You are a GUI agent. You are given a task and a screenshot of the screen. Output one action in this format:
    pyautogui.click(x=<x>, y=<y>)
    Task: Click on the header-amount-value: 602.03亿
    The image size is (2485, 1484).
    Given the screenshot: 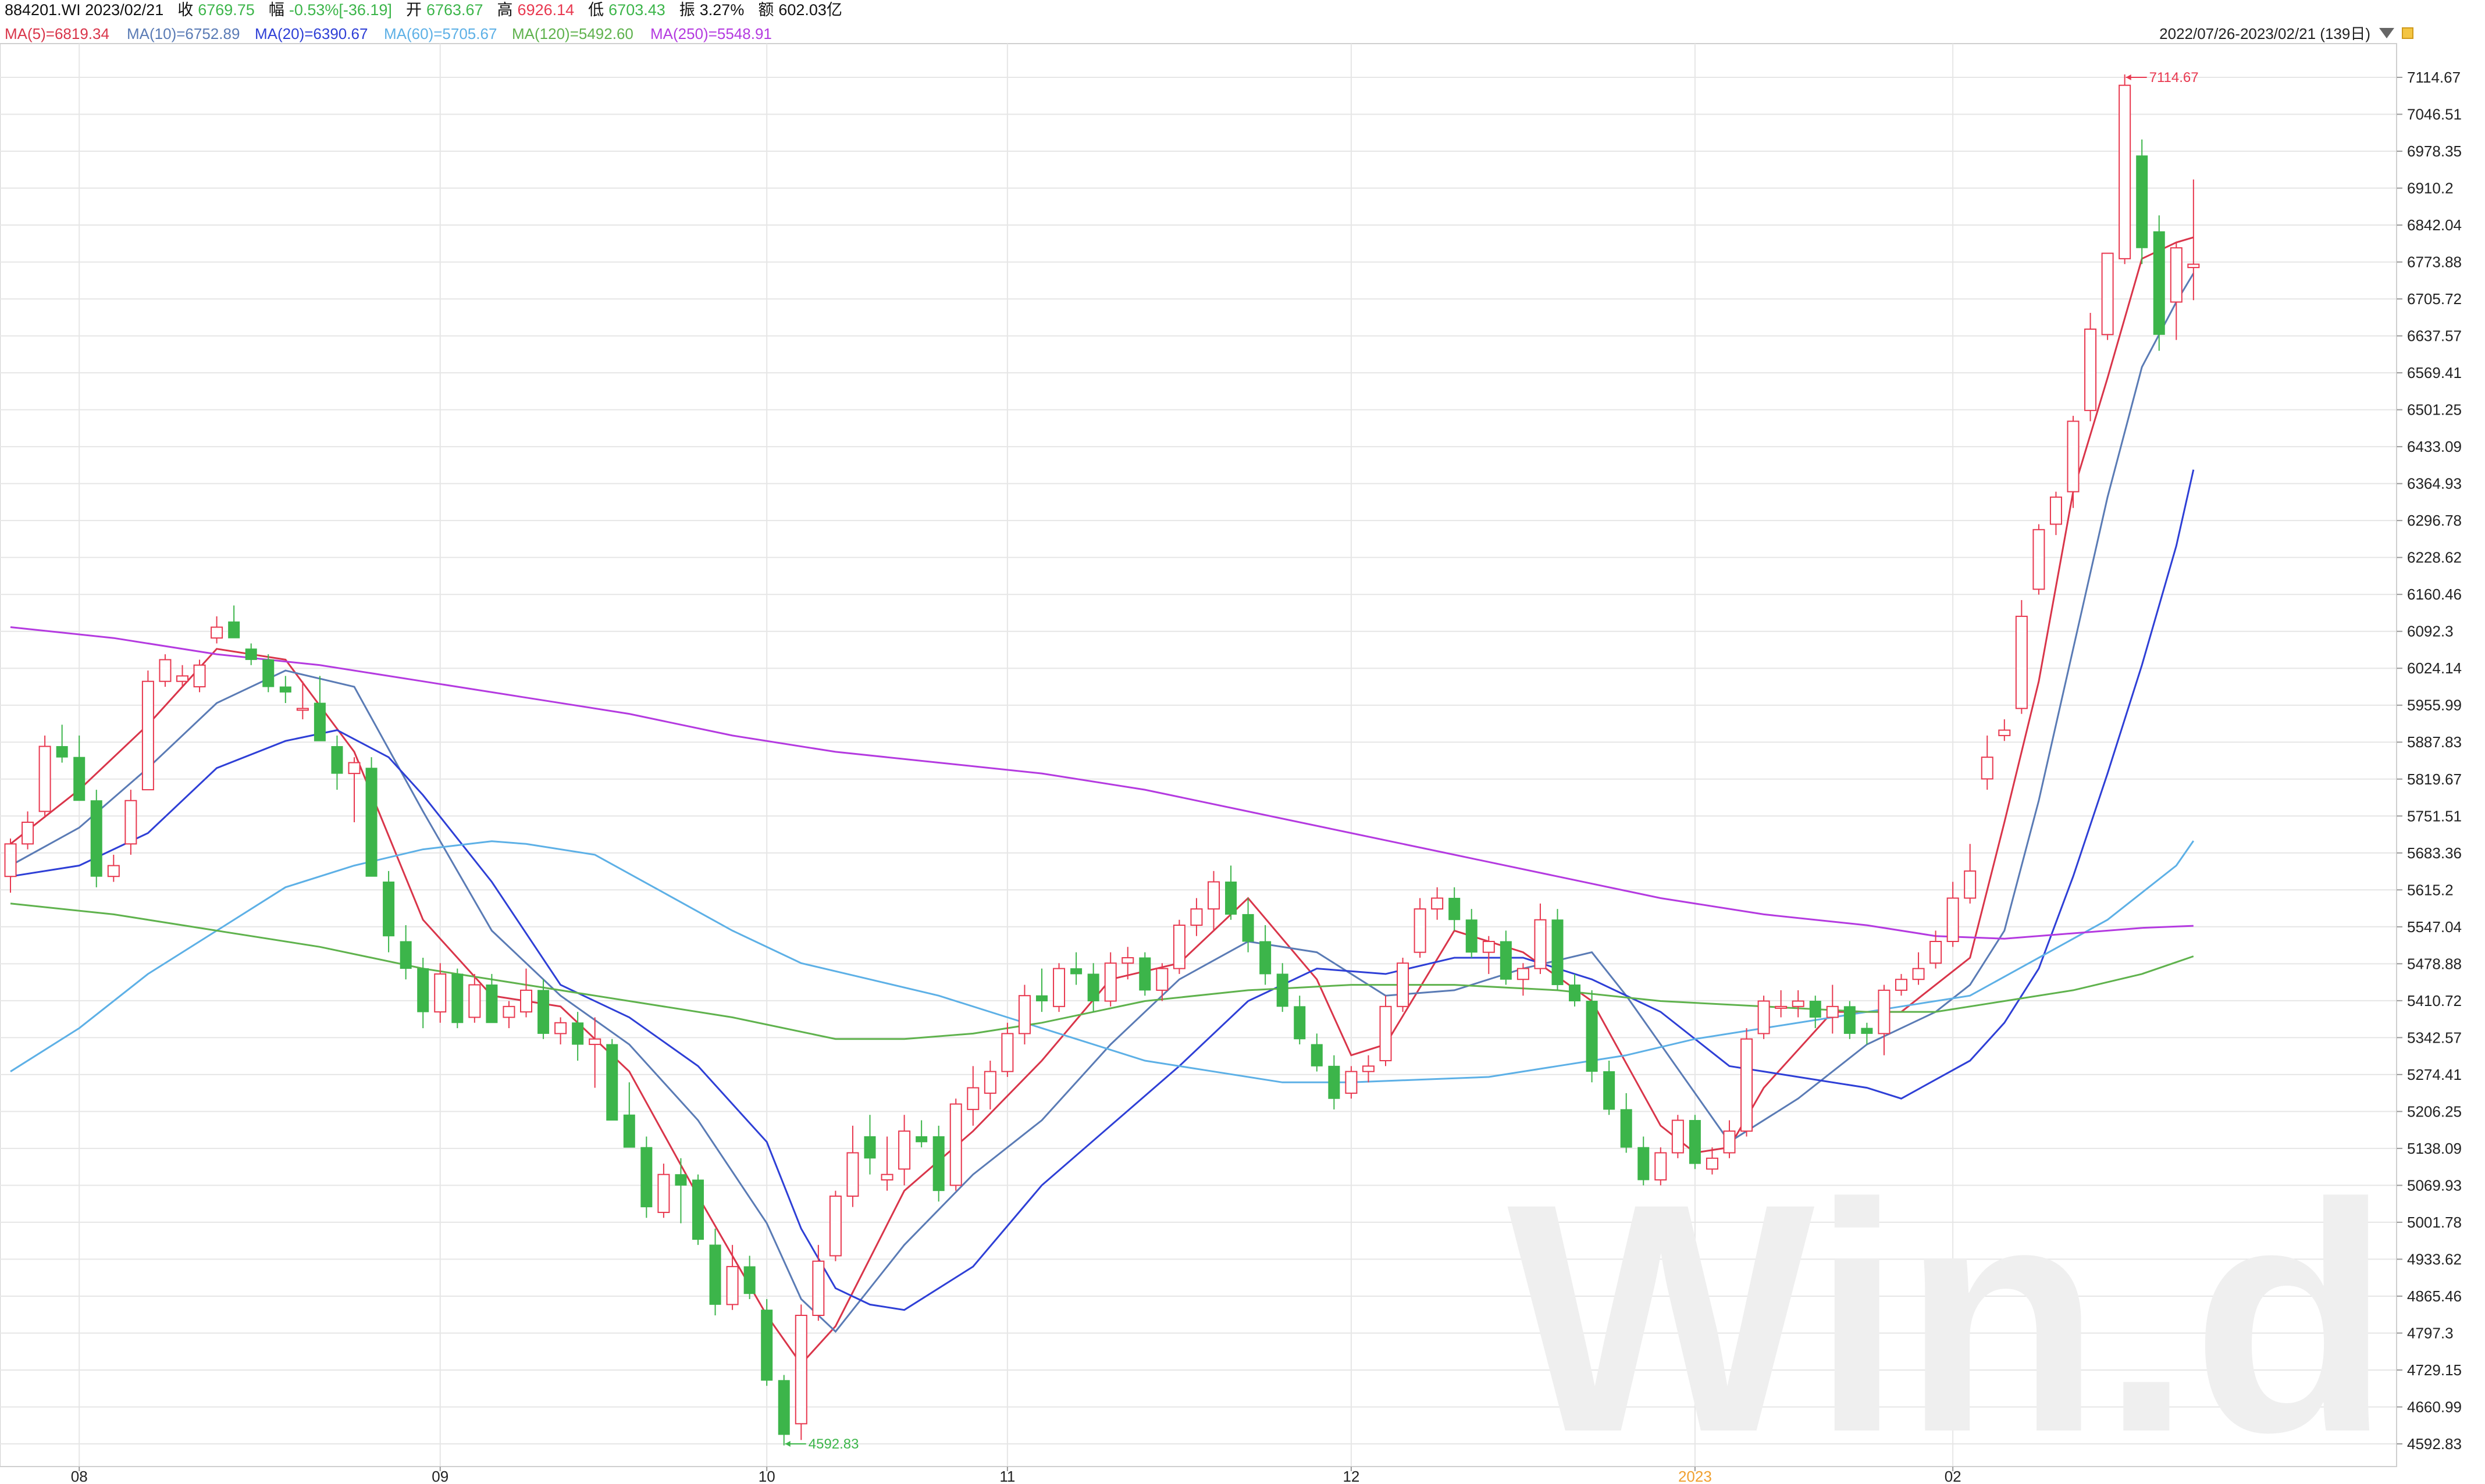 What is the action you would take?
    pyautogui.click(x=810, y=10)
    